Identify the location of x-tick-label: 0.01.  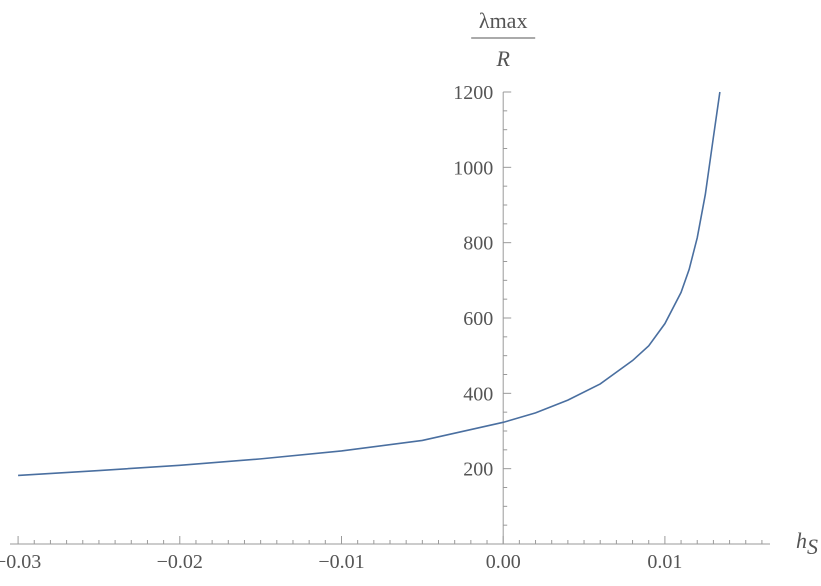
(664, 562).